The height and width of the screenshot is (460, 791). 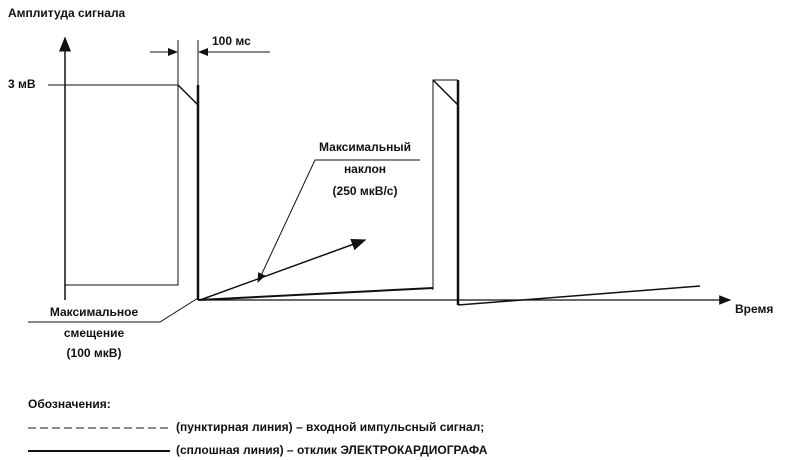 What do you see at coordinates (69, 404) in the screenshot?
I see `legend-title: Обозначения:` at bounding box center [69, 404].